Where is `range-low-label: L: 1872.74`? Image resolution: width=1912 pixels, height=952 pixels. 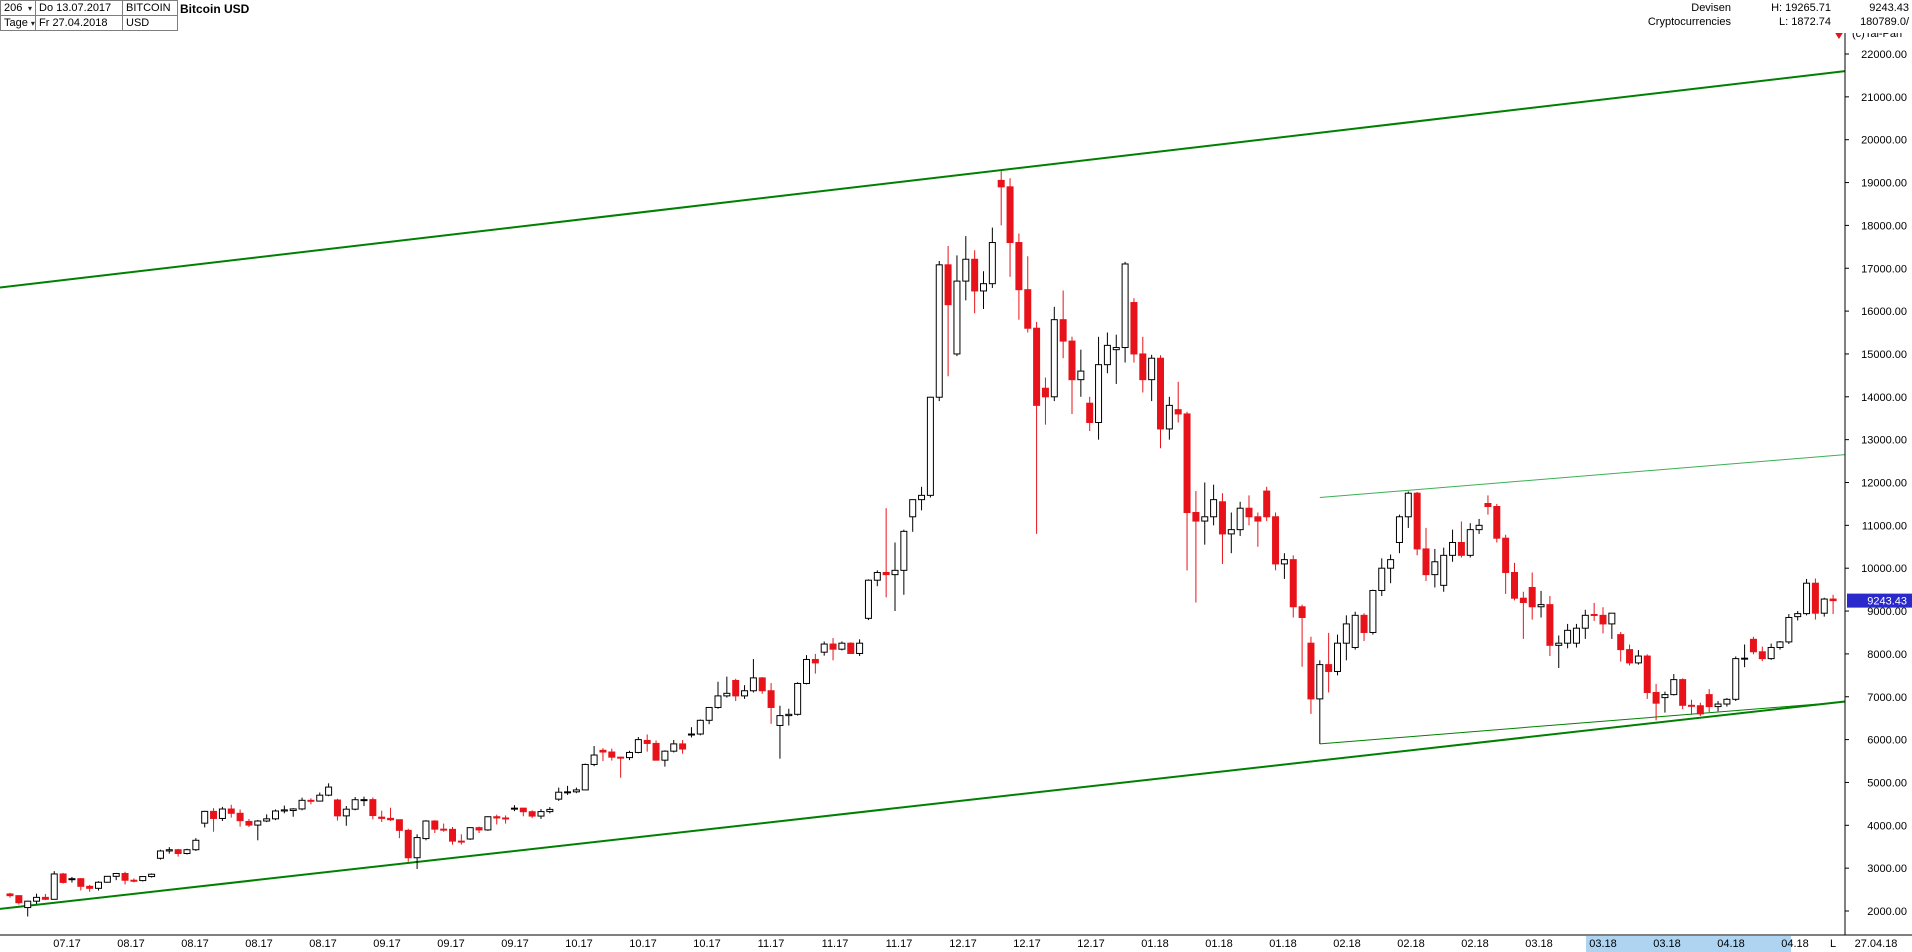 range-low-label: L: 1872.74 is located at coordinates (1805, 22).